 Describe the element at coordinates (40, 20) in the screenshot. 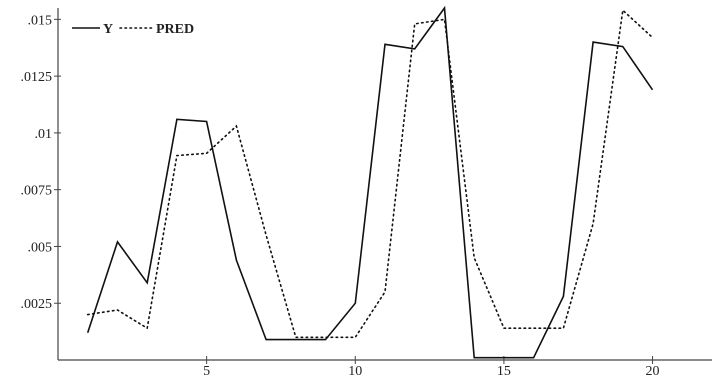

I see `y-tick-label: .015` at that location.